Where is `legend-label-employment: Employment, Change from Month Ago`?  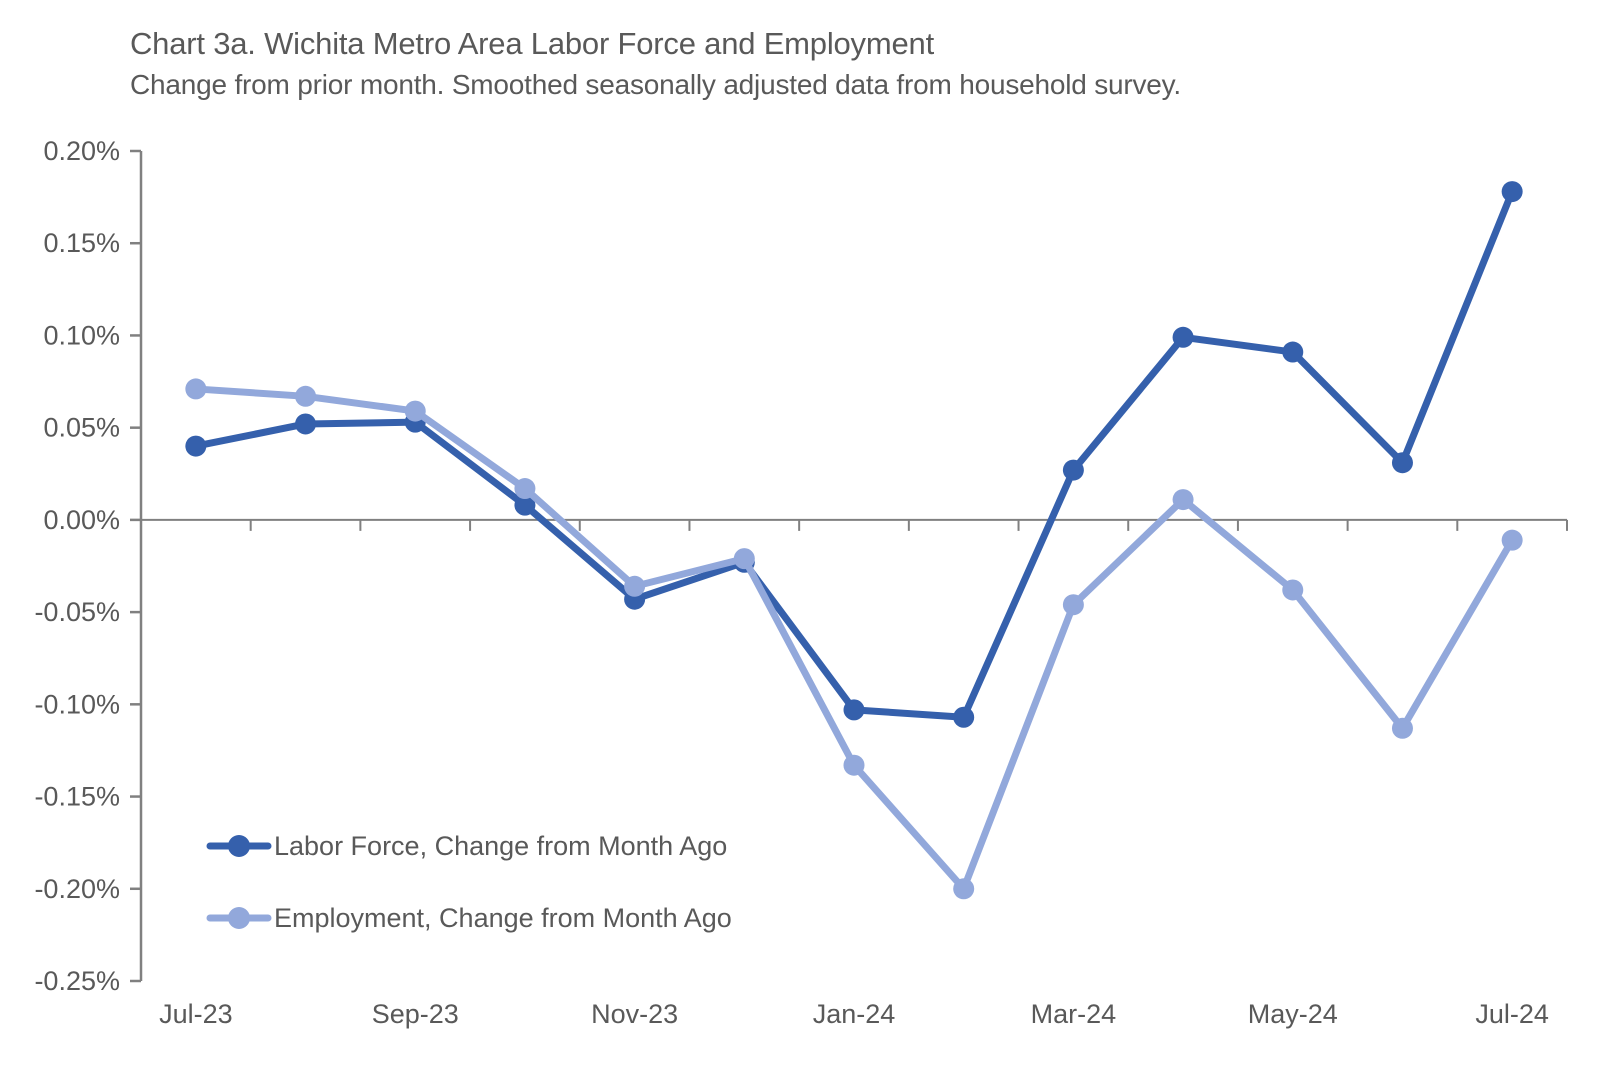
legend-label-employment: Employment, Change from Month Ago is located at coordinates (503, 918).